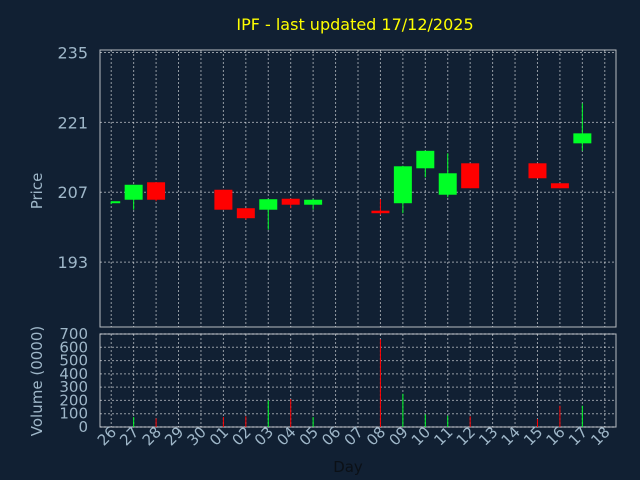 The image size is (640, 480). Describe the element at coordinates (73, 387) in the screenshot. I see `volume-tick-label: 300` at that location.